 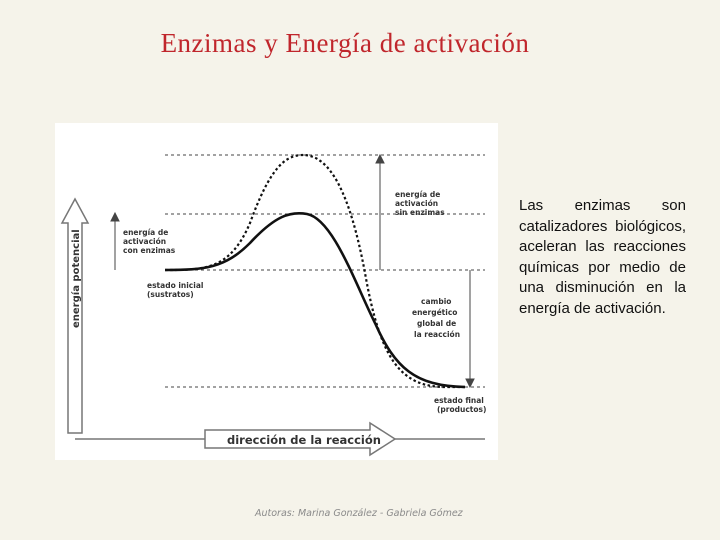 I want to click on ea-without-enzyme-label: energía de activación sin enzimas, so click(x=420, y=203).